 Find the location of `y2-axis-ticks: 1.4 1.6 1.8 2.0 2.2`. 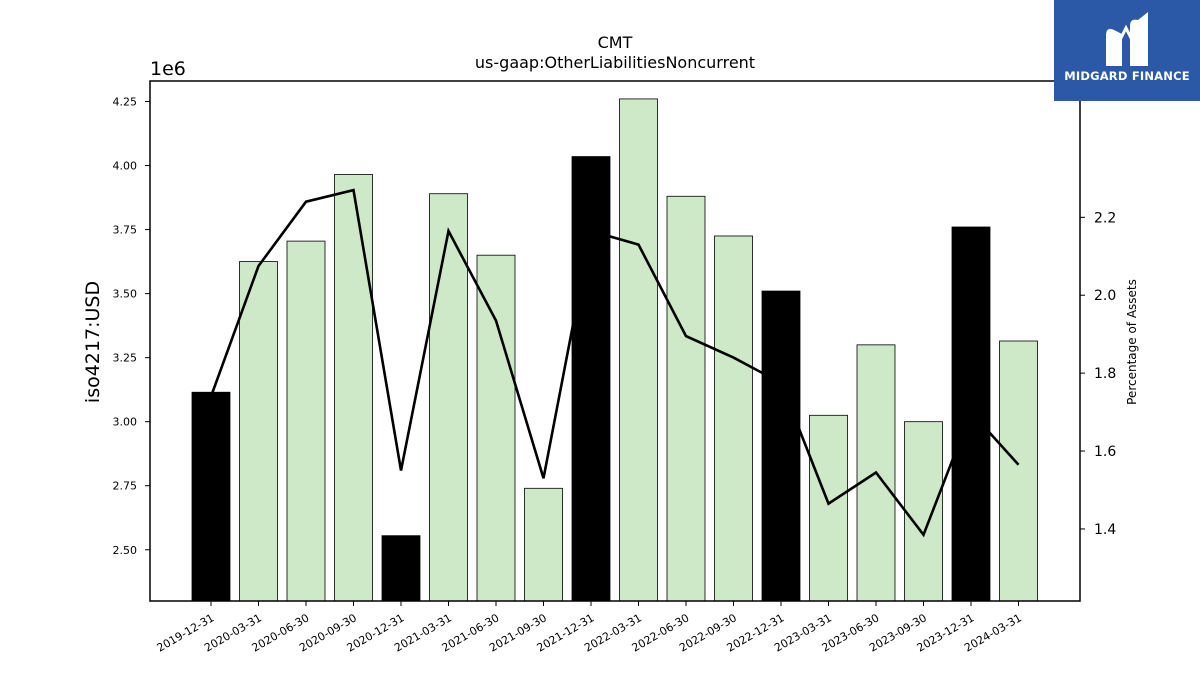

y2-axis-ticks: 1.4 1.6 1.8 2.0 2.2 is located at coordinates (1098, 374).